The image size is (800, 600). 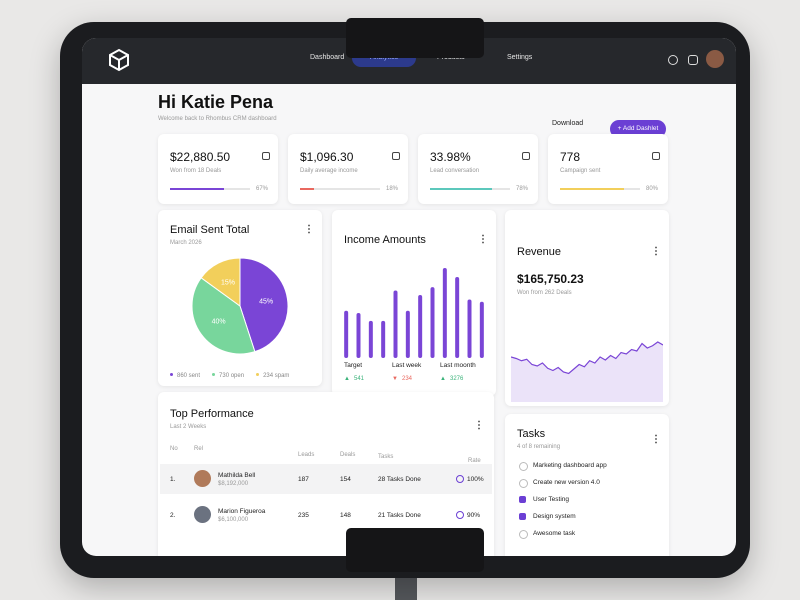 What do you see at coordinates (568, 123) in the screenshot?
I see `download-button: Download` at bounding box center [568, 123].